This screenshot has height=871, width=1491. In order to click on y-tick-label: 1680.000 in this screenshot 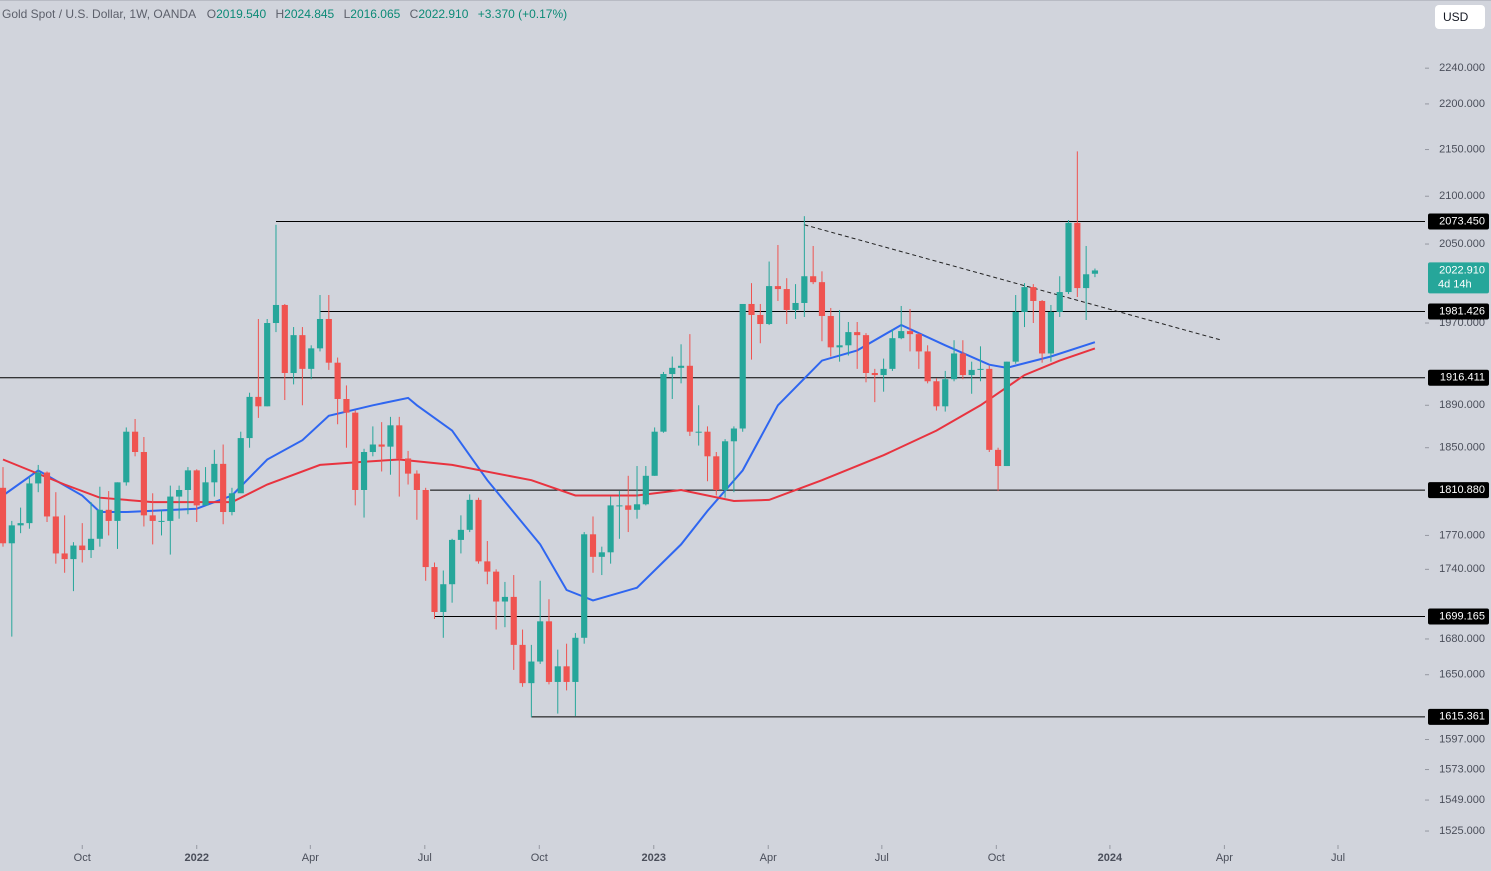, I will do `click(1462, 639)`.